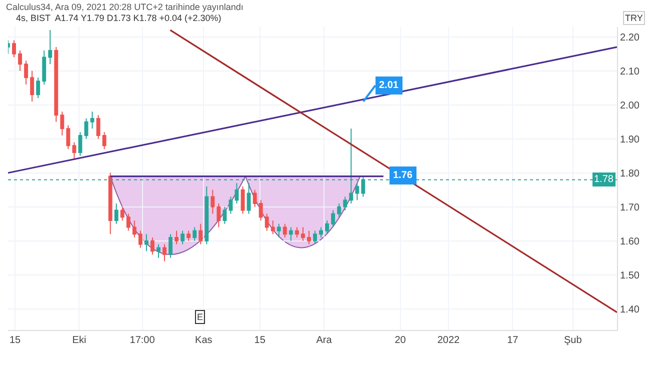 Image resolution: width=654 pixels, height=366 pixels. What do you see at coordinates (630, 38) in the screenshot?
I see `y-tick-label: 2.20` at bounding box center [630, 38].